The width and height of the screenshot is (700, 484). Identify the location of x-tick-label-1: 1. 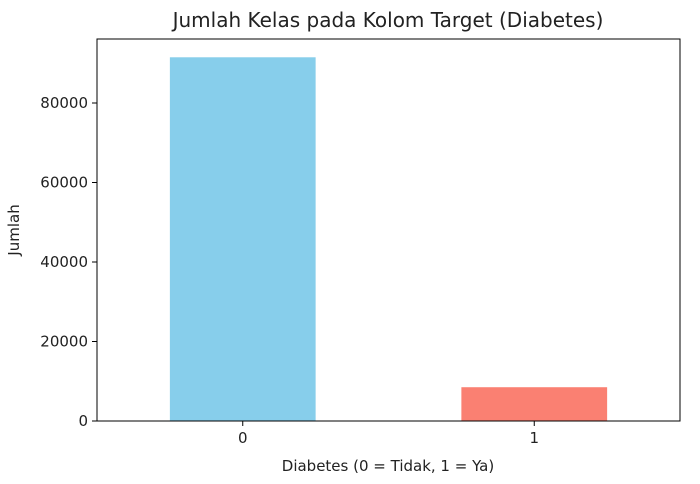
(534, 438).